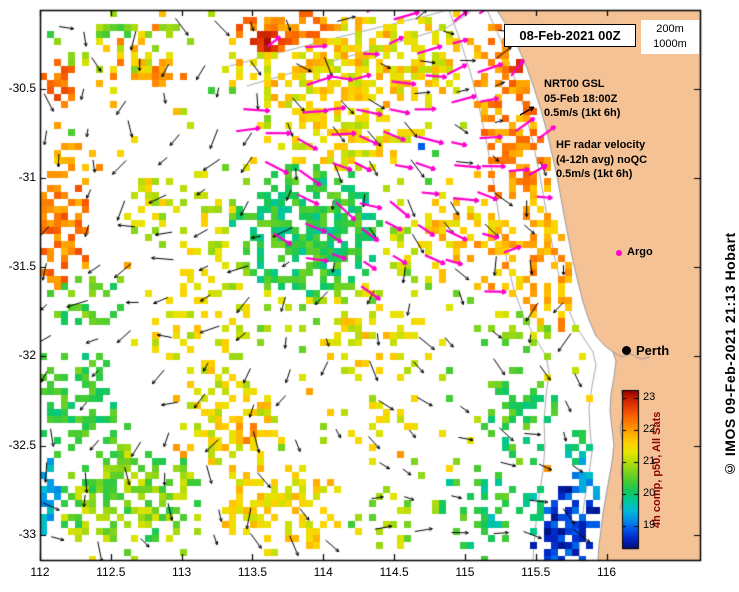 This screenshot has width=739, height=592. What do you see at coordinates (601, 145) in the screenshot?
I see `hf-legend-line1: HF radar velocity` at bounding box center [601, 145].